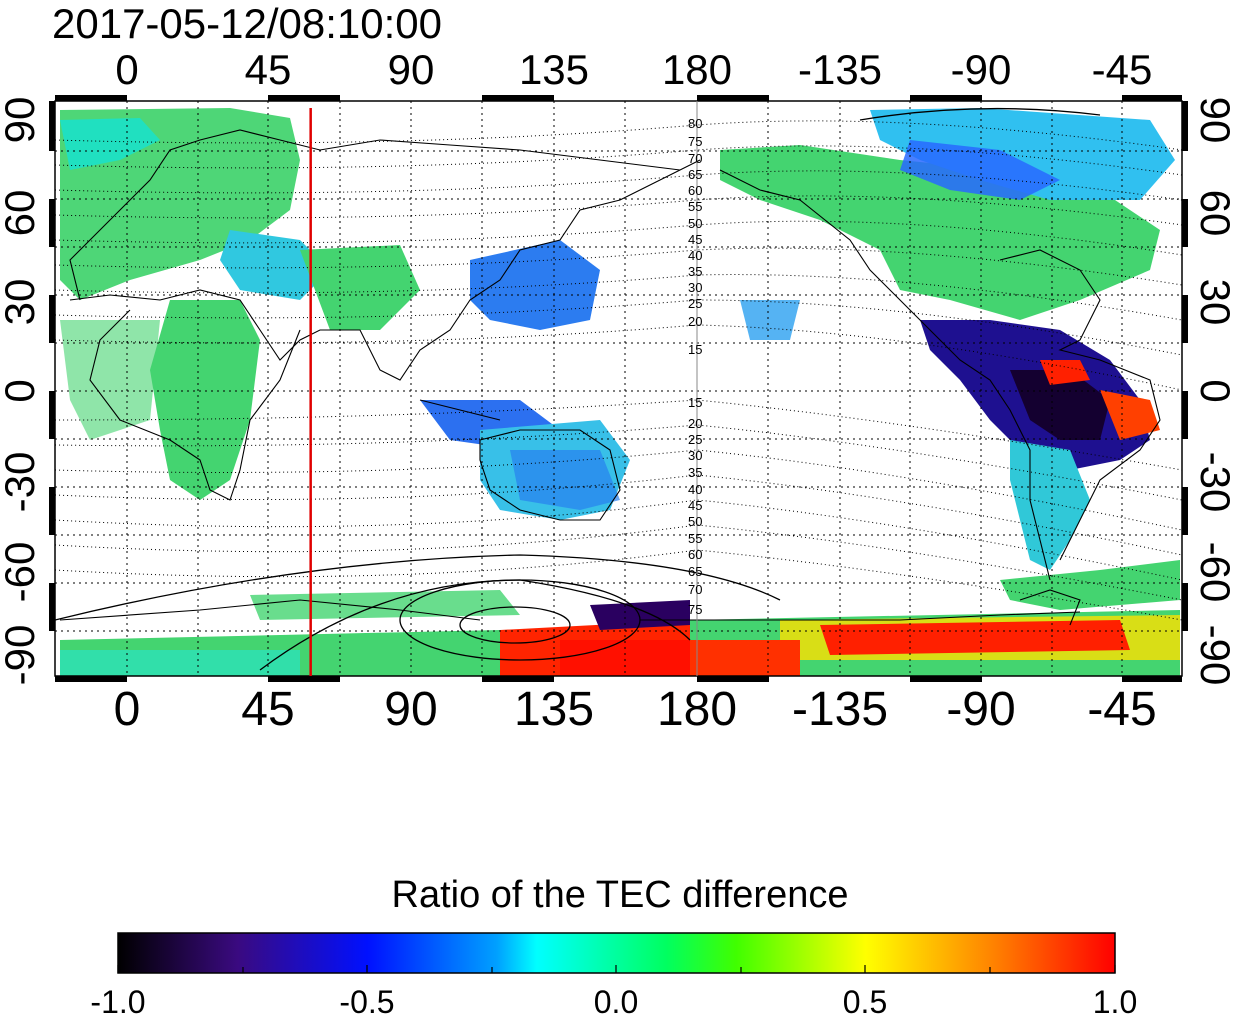 The image size is (1240, 1024). What do you see at coordinates (268, 69) in the screenshot?
I see `x-tick-top: 45` at bounding box center [268, 69].